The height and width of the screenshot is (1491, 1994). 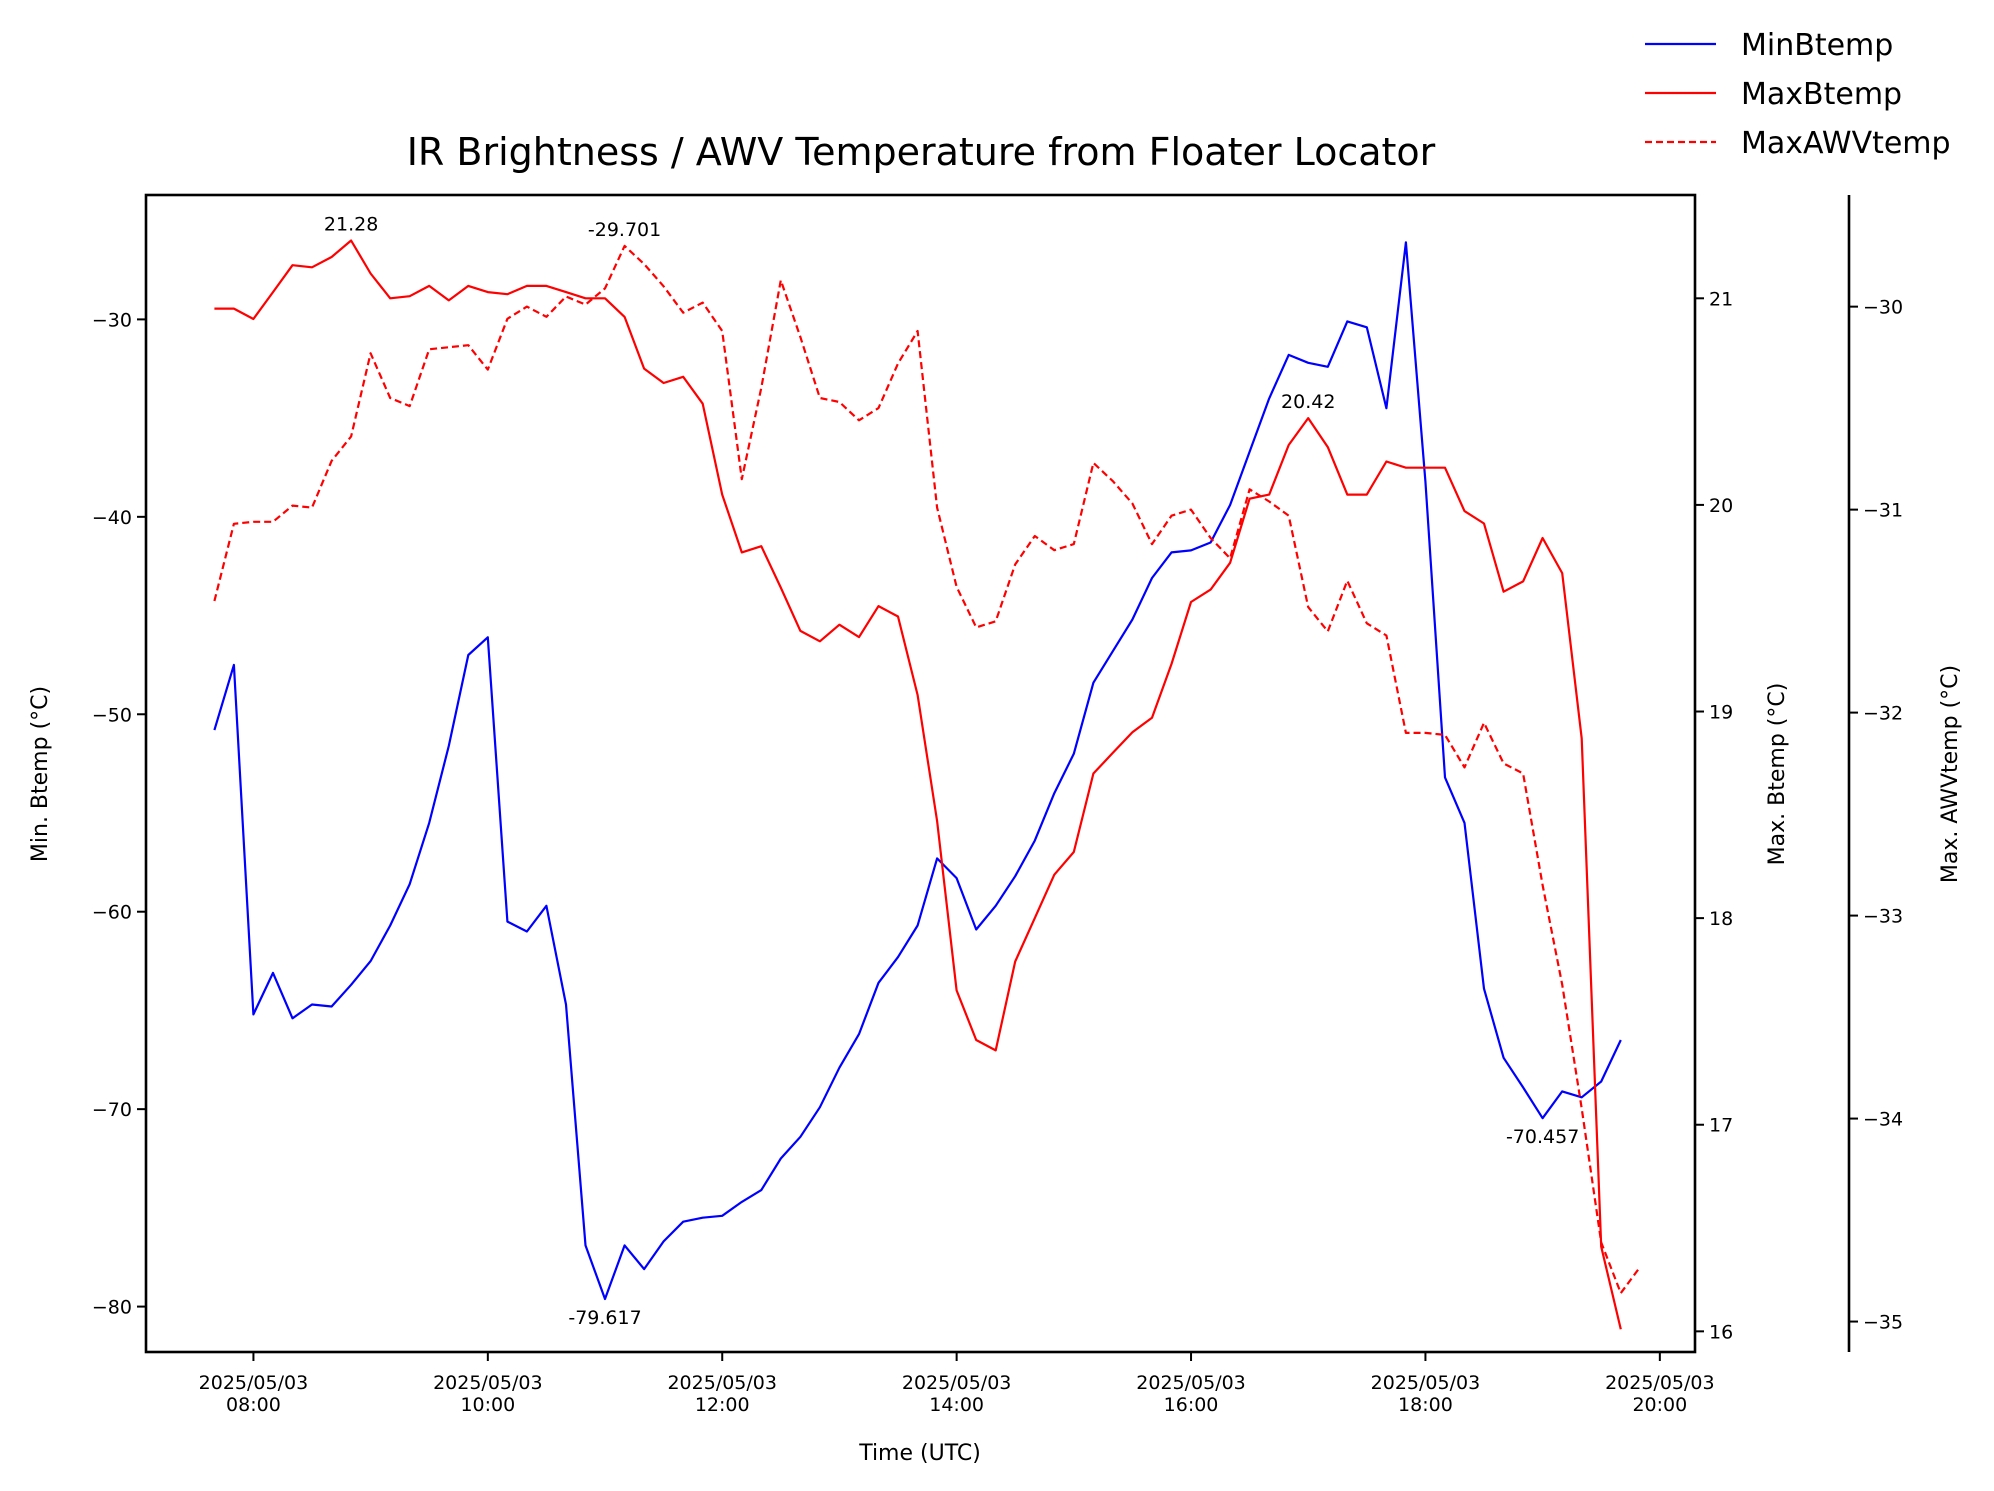 What do you see at coordinates (488, 1394) in the screenshot?
I see `x-tick-label: 2025/05/03 10:00` at bounding box center [488, 1394].